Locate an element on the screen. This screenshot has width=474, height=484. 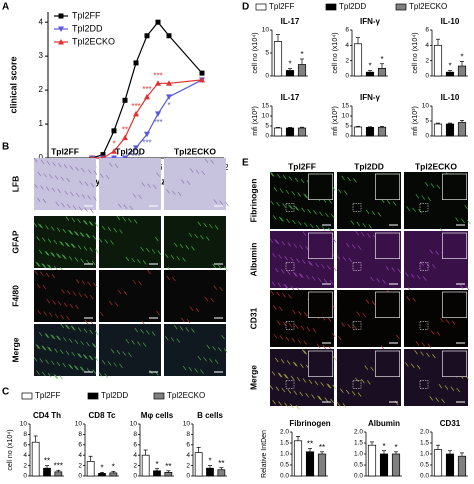
y-tick-label: 10 is located at coordinates (426, 106).